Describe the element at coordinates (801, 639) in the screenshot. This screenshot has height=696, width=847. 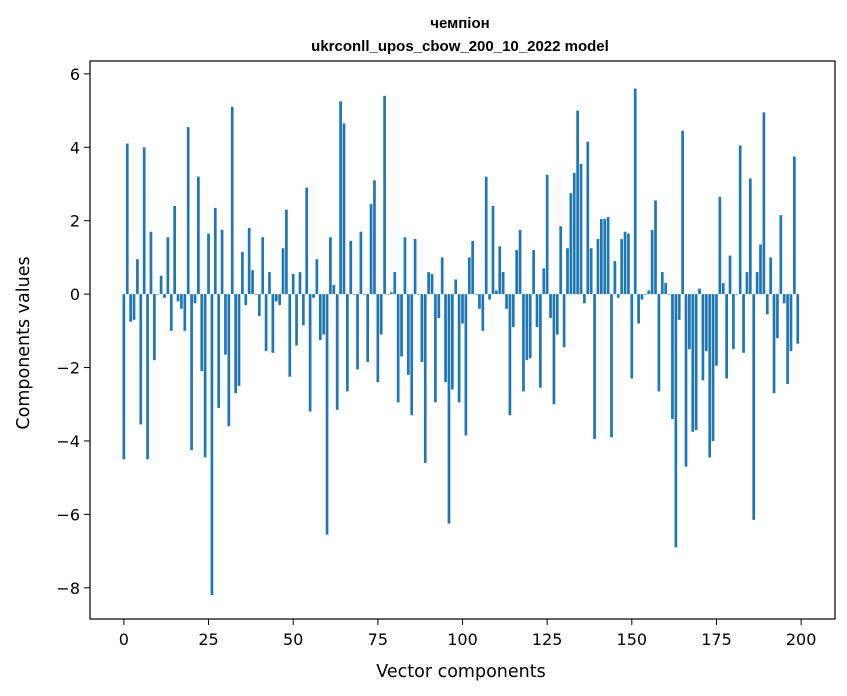
I see `x-tick-label: 200` at that location.